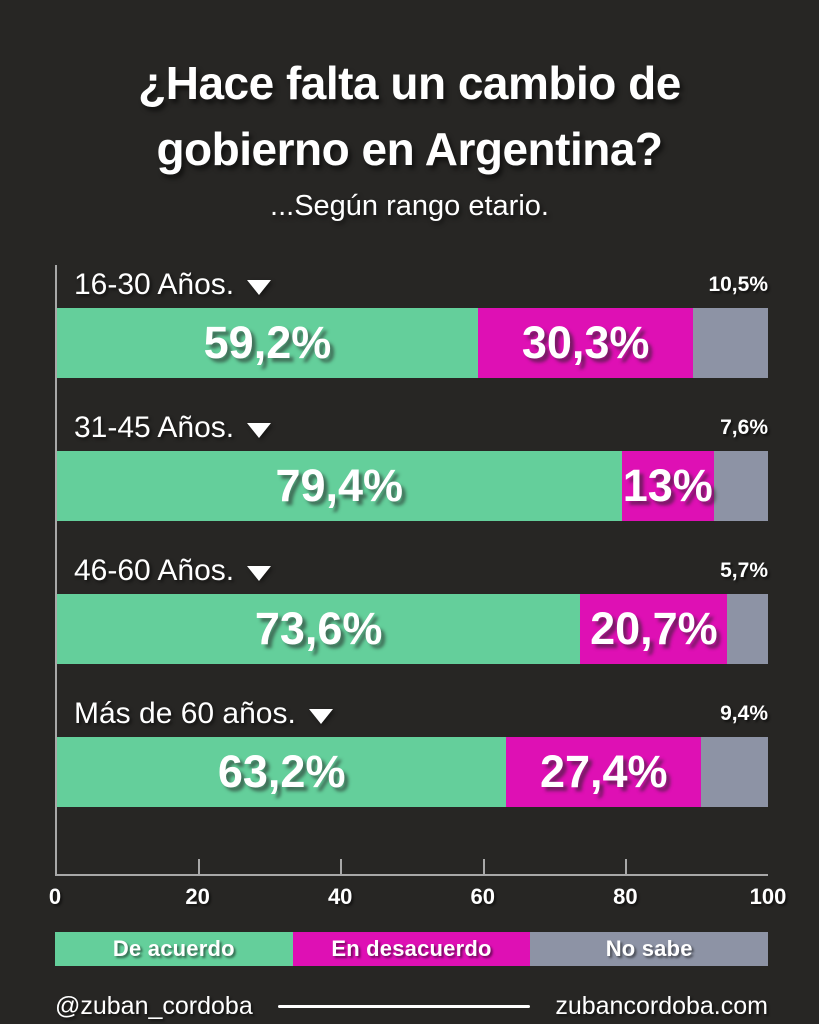  I want to click on bar-segment-disagree: 27,4%, so click(604, 772).